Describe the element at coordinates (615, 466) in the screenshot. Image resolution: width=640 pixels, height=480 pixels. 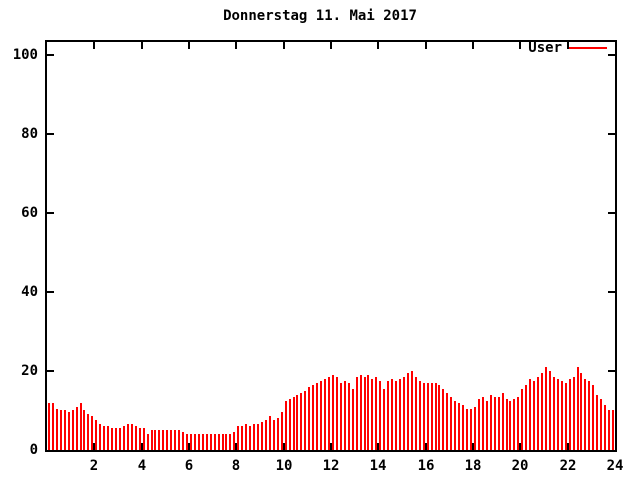
I see `x-tick-label: 24` at that location.